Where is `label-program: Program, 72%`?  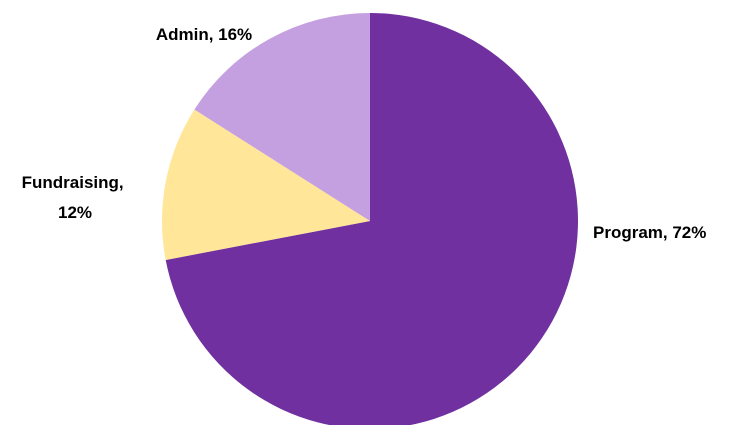 label-program: Program, 72% is located at coordinates (649, 232).